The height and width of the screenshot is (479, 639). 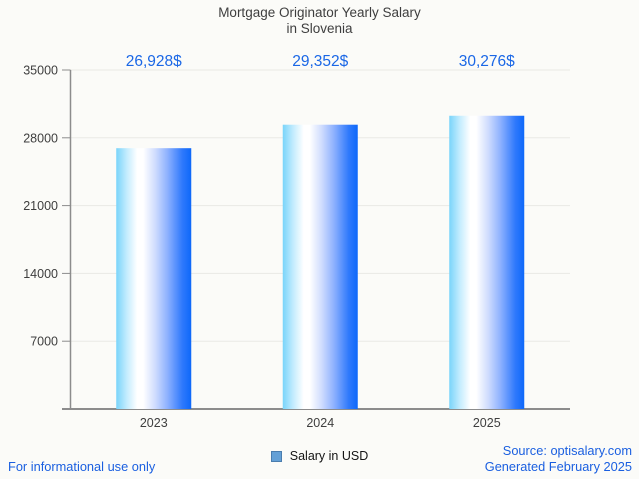 What do you see at coordinates (487, 262) in the screenshot?
I see `bar-2025` at bounding box center [487, 262].